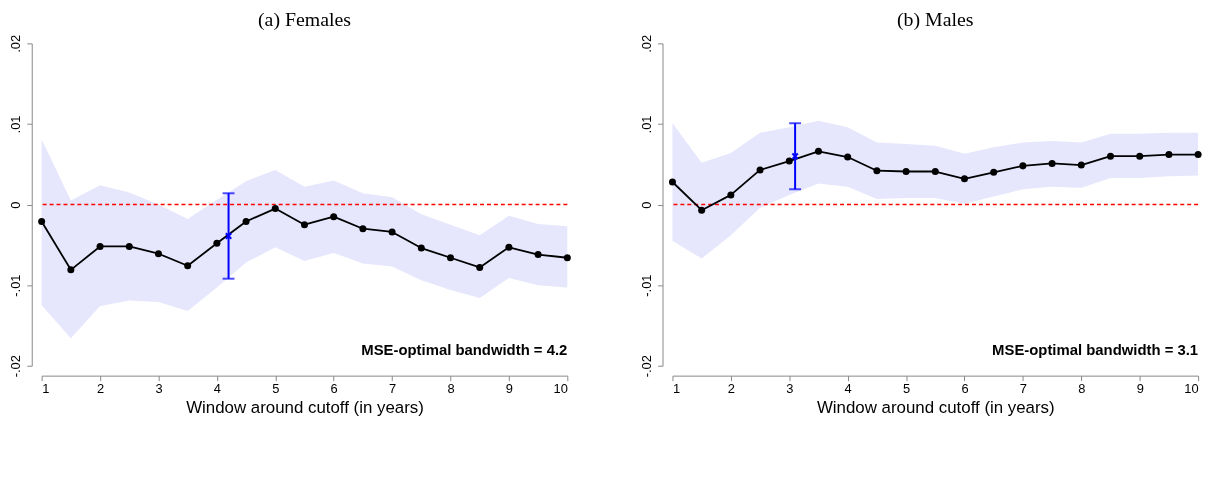 The width and height of the screenshot is (1212, 478). What do you see at coordinates (304, 20) in the screenshot?
I see `chart-title: (a) Females` at bounding box center [304, 20].